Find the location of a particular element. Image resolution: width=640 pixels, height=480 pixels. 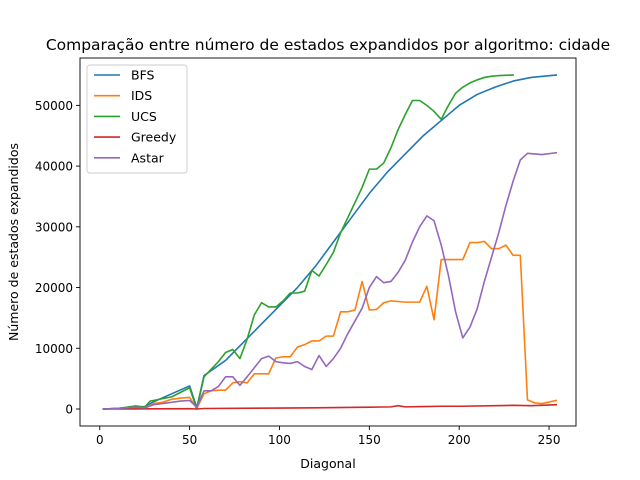

y-tick-label: 30000 is located at coordinates (54, 227).